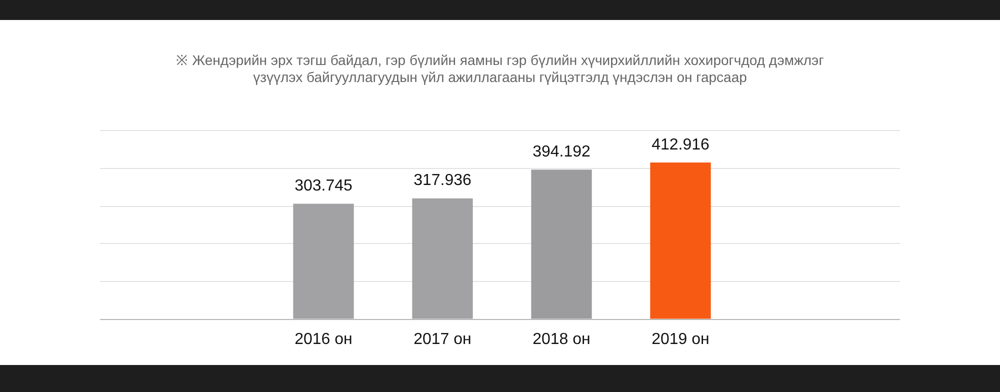 Image resolution: width=1000 pixels, height=392 pixels. I want to click on data-label: 303.745, so click(323, 186).